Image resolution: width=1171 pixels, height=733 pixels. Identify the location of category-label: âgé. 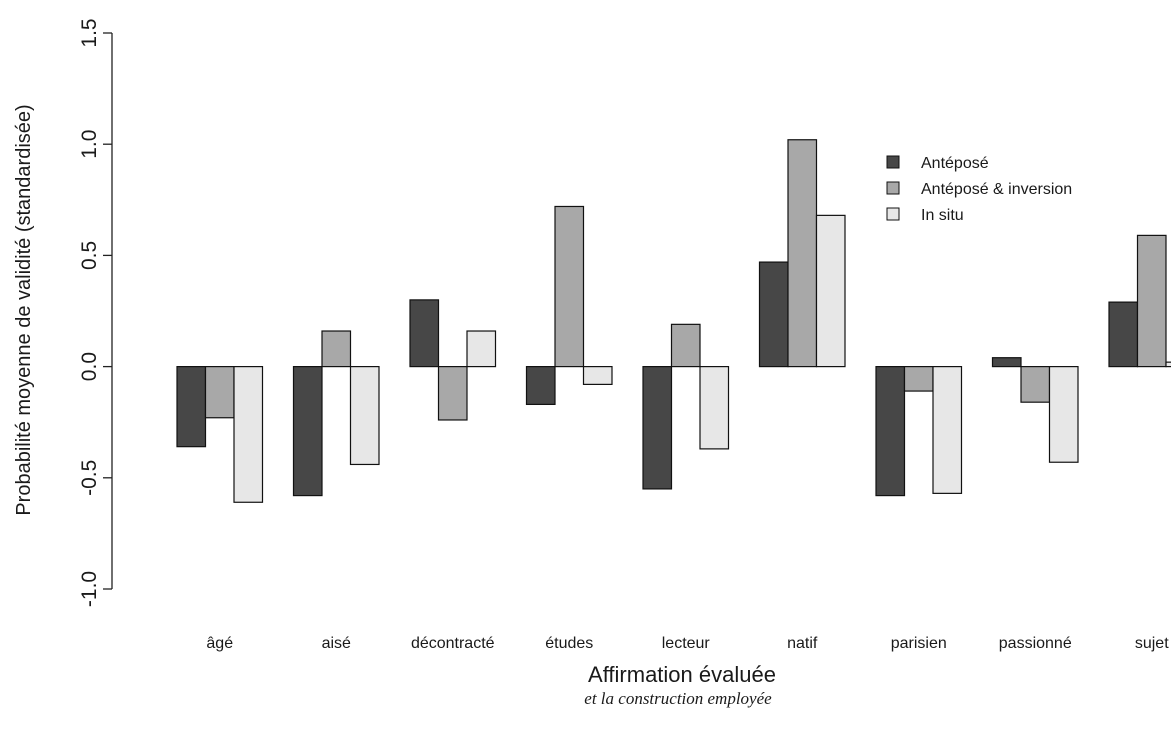
(219, 643).